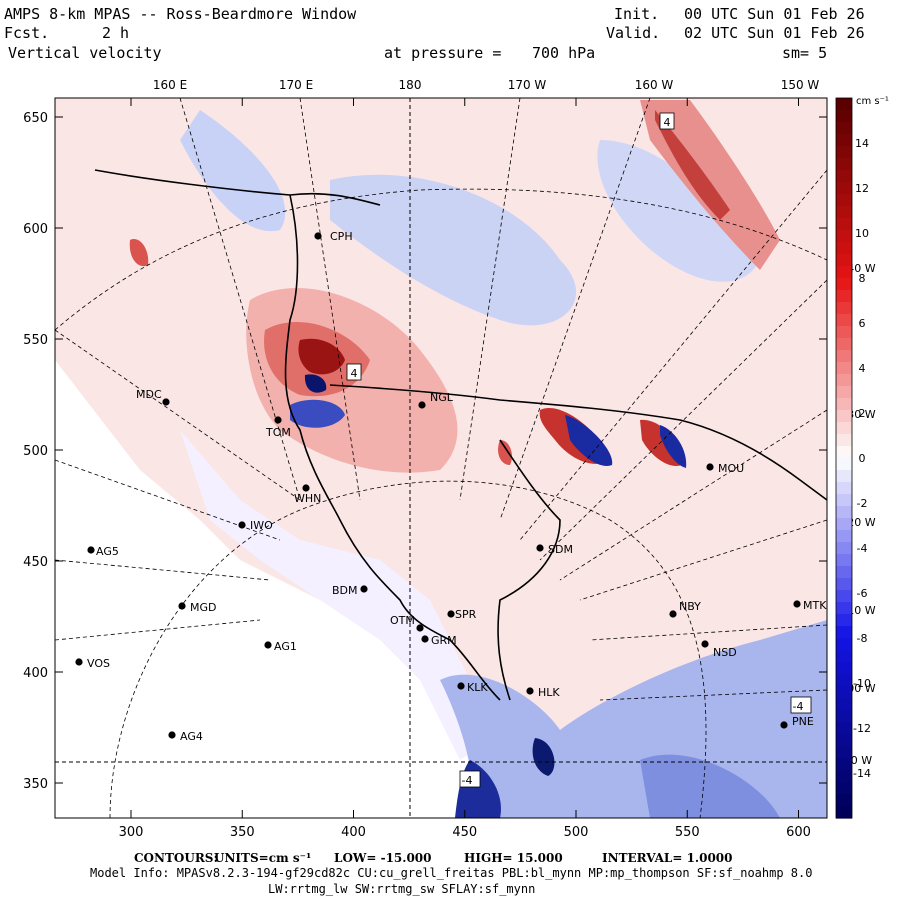  I want to click on station-dot-mtk, so click(797, 604).